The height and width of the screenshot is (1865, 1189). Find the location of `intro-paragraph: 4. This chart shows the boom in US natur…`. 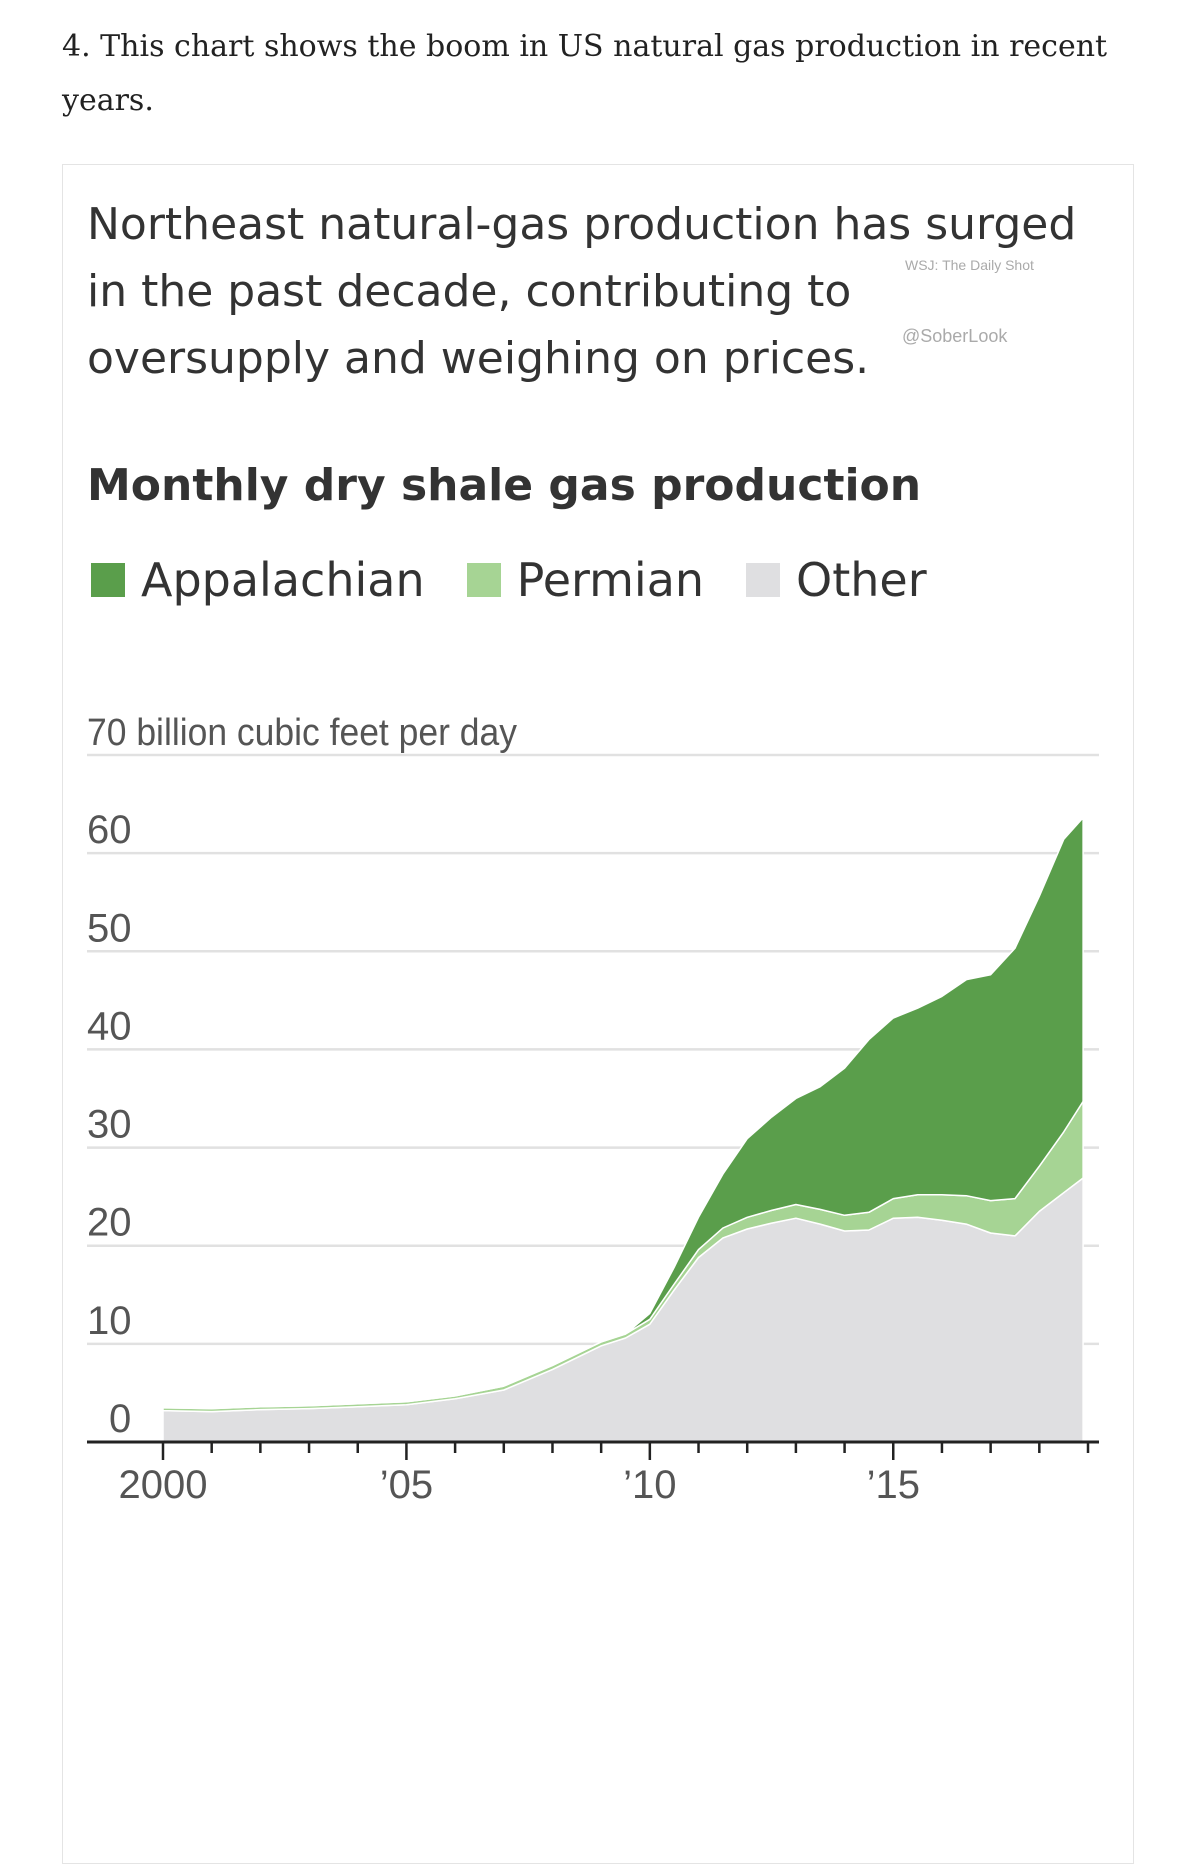

intro-paragraph: 4. This chart shows the boom in US natur… is located at coordinates (585, 73).